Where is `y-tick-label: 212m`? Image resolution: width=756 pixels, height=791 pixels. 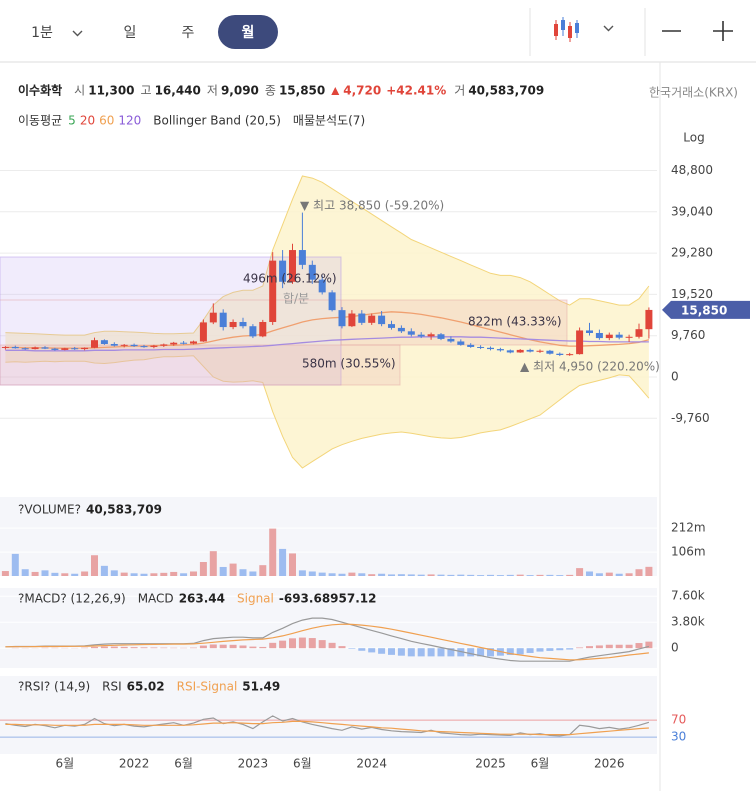
y-tick-label: 212m is located at coordinates (688, 528).